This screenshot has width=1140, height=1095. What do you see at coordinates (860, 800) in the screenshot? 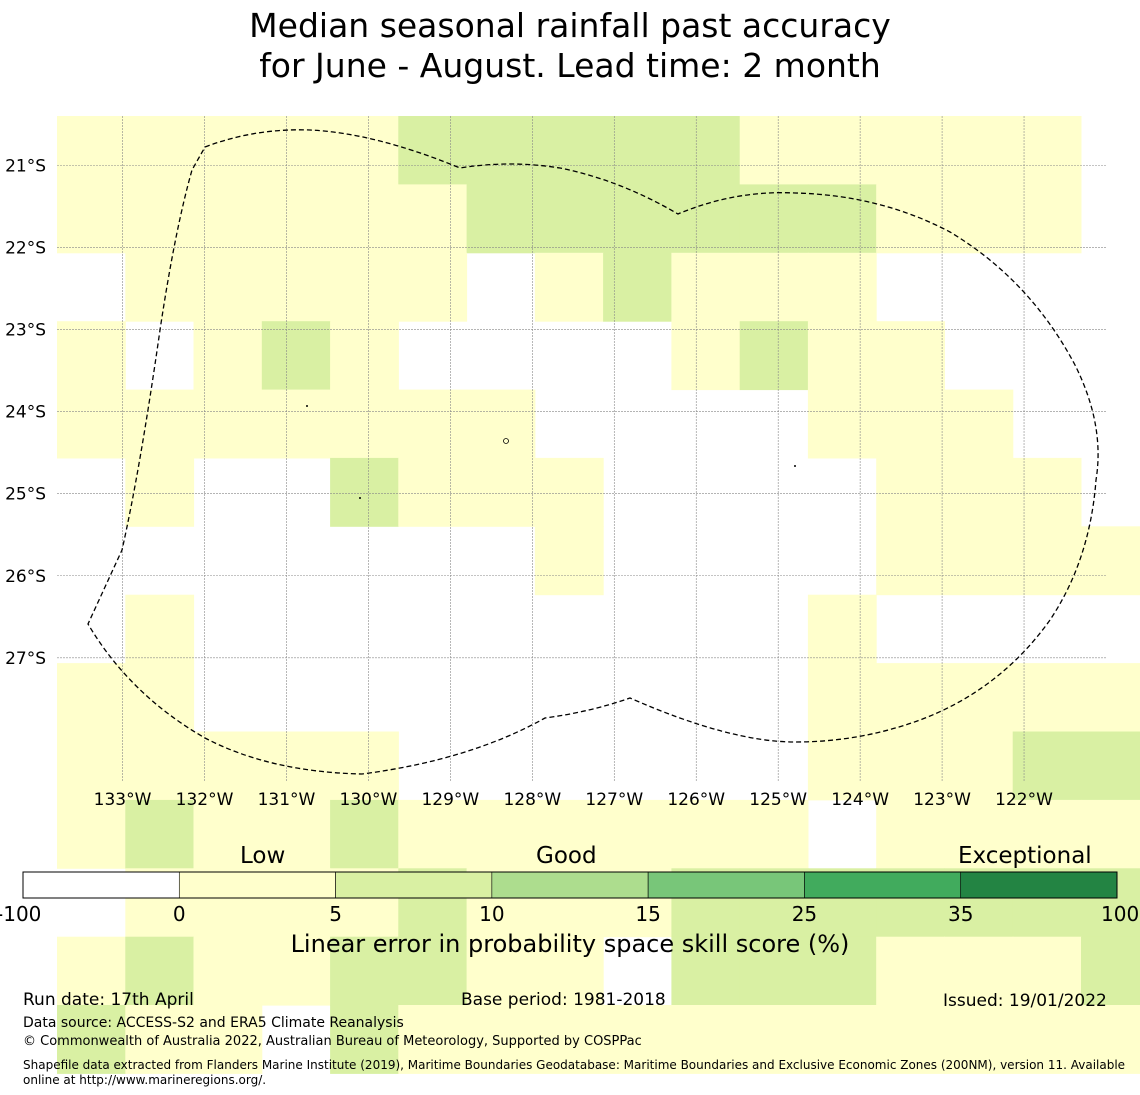
I see `longitude-tick-label: 124°W` at bounding box center [860, 800].